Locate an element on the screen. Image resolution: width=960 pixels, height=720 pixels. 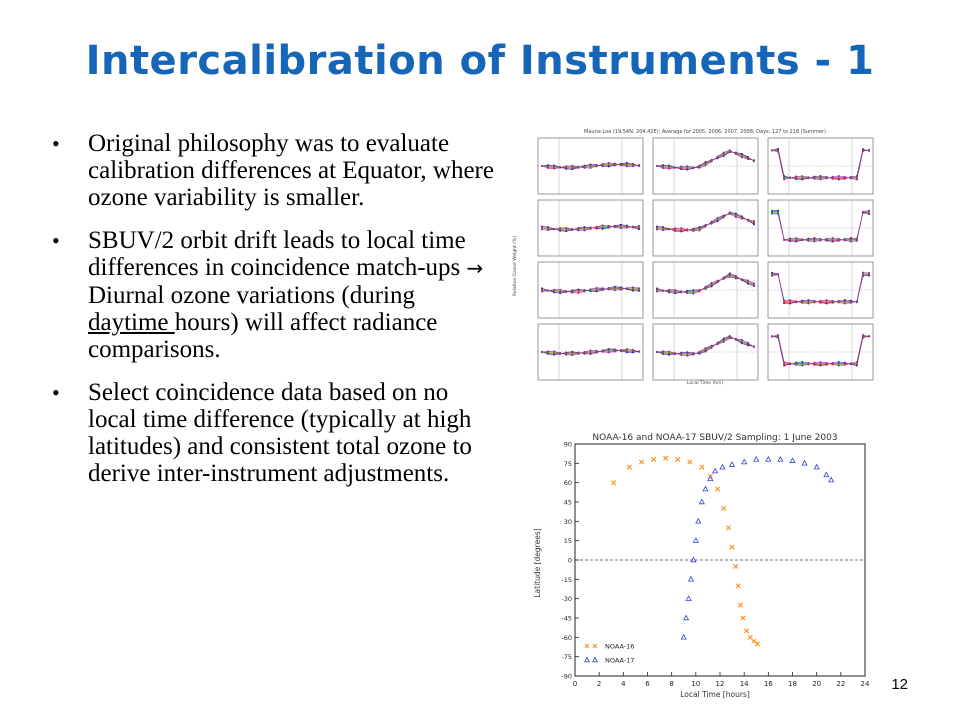
y-tick-label: -15 is located at coordinates (566, 580).